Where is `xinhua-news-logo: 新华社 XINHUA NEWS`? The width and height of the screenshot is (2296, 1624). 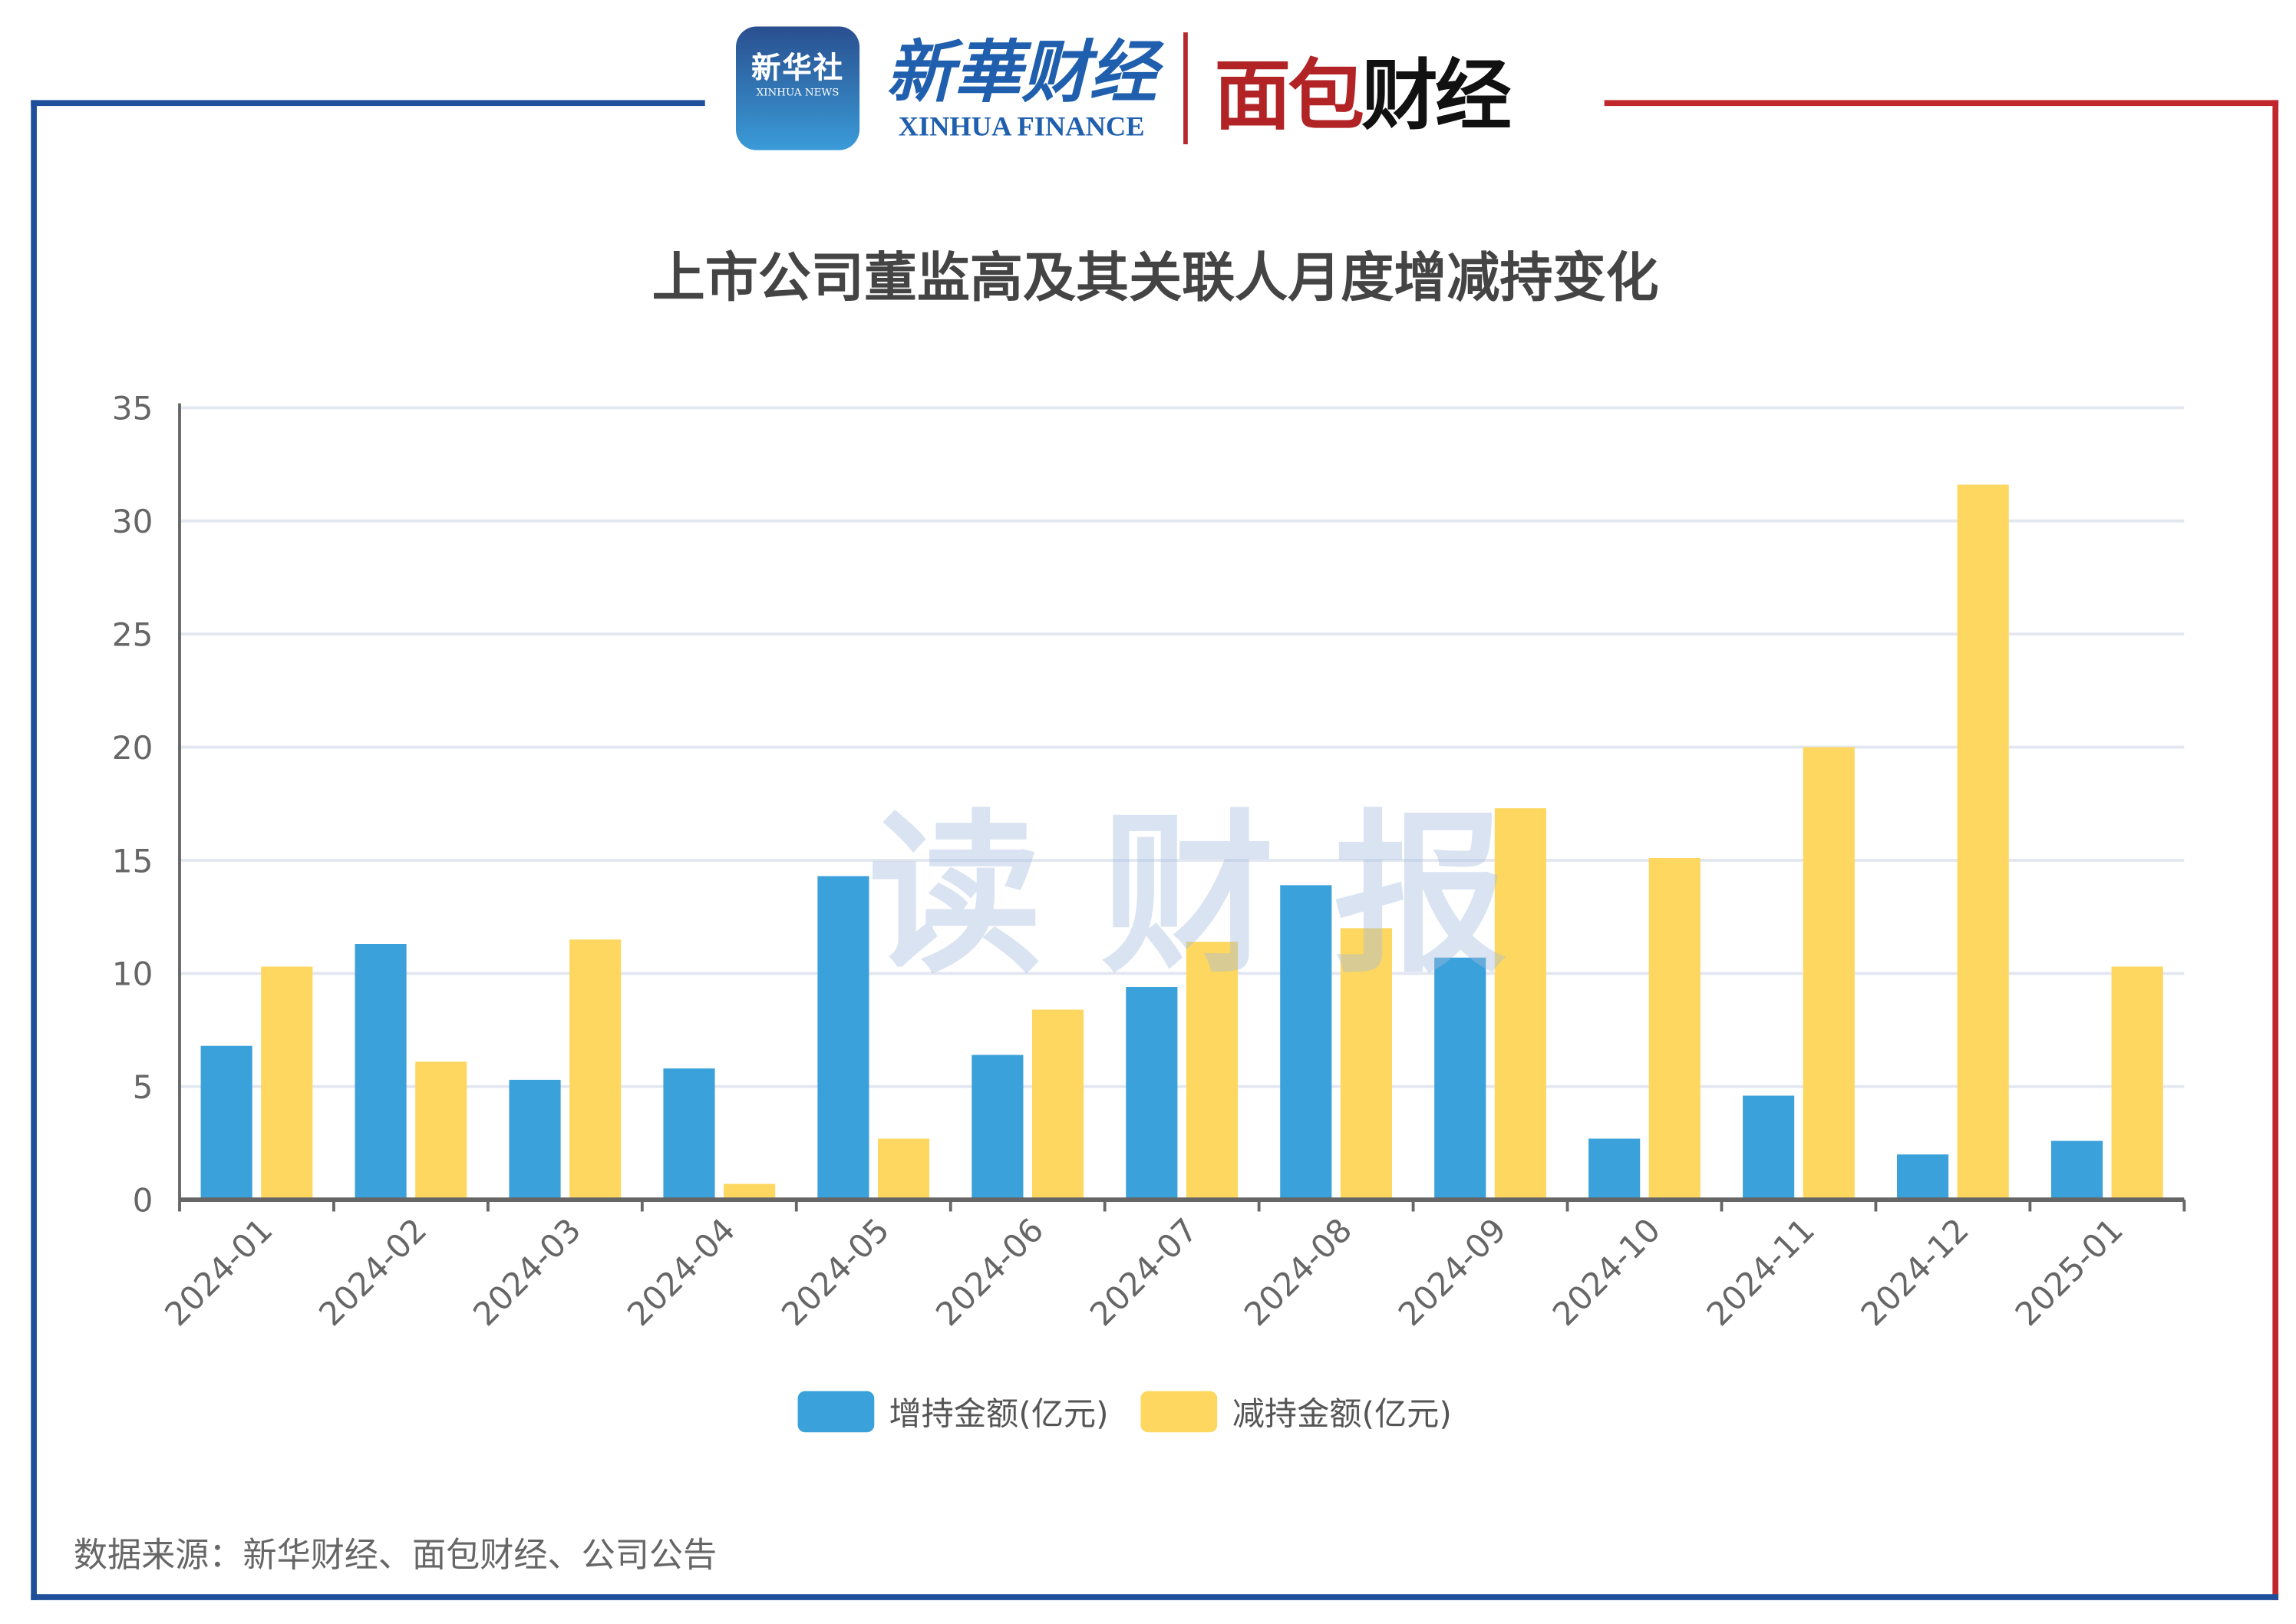 xinhua-news-logo: 新华社 XINHUA NEWS is located at coordinates (798, 88).